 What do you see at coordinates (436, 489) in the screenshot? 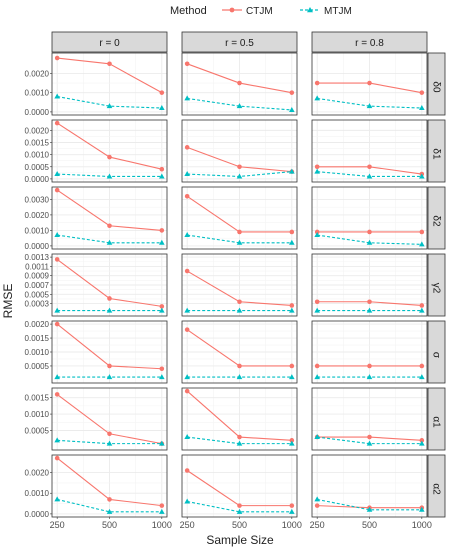
I see `row-strip-label: α2` at bounding box center [436, 489].